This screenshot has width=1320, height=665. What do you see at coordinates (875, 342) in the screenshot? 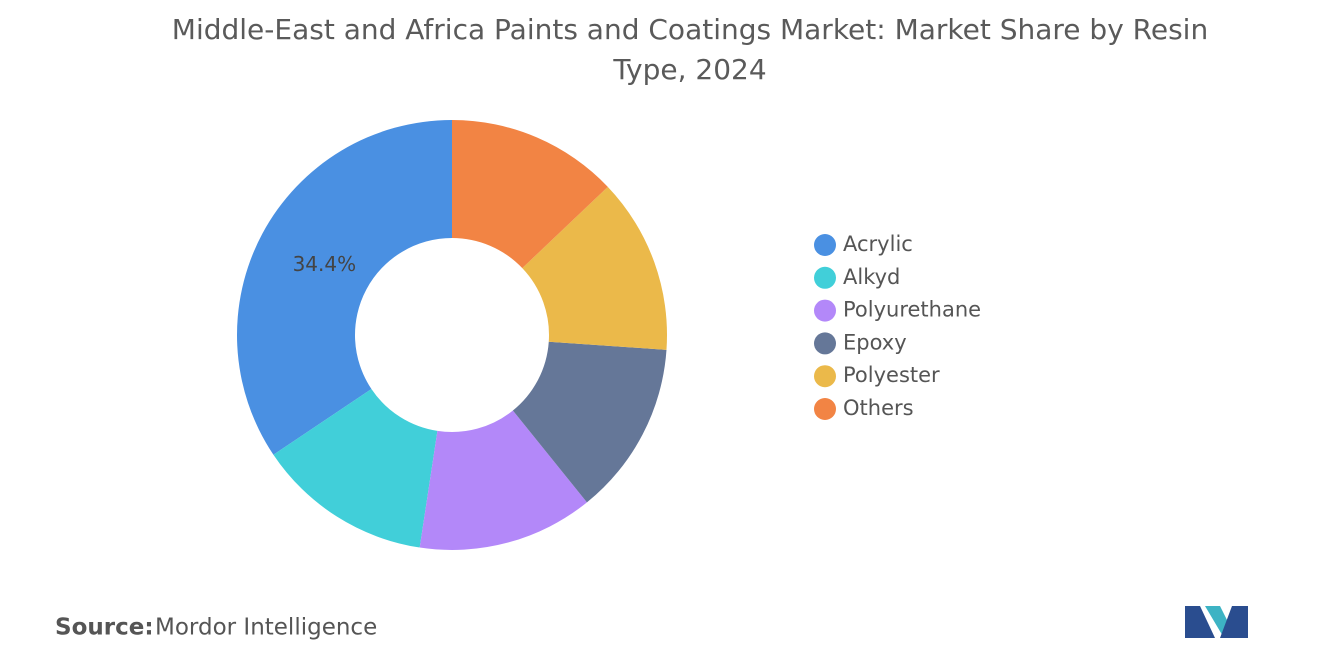
I see `legend-label: Epoxy` at bounding box center [875, 342].